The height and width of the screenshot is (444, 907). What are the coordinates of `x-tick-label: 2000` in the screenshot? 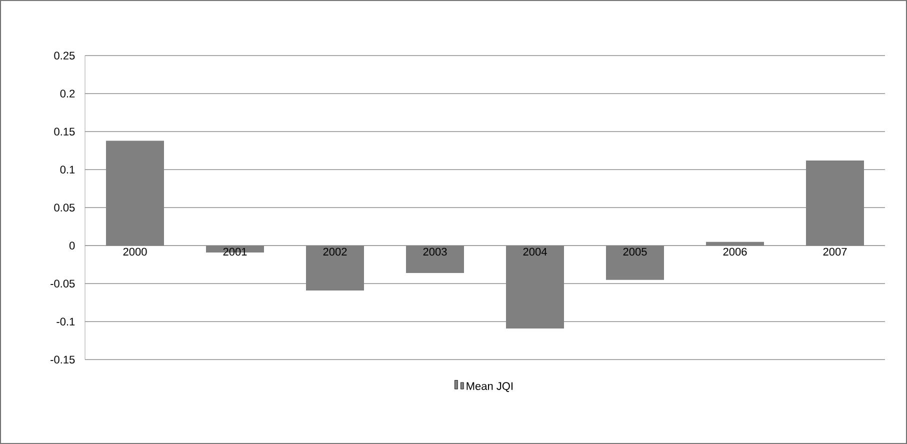 It's located at (135, 252).